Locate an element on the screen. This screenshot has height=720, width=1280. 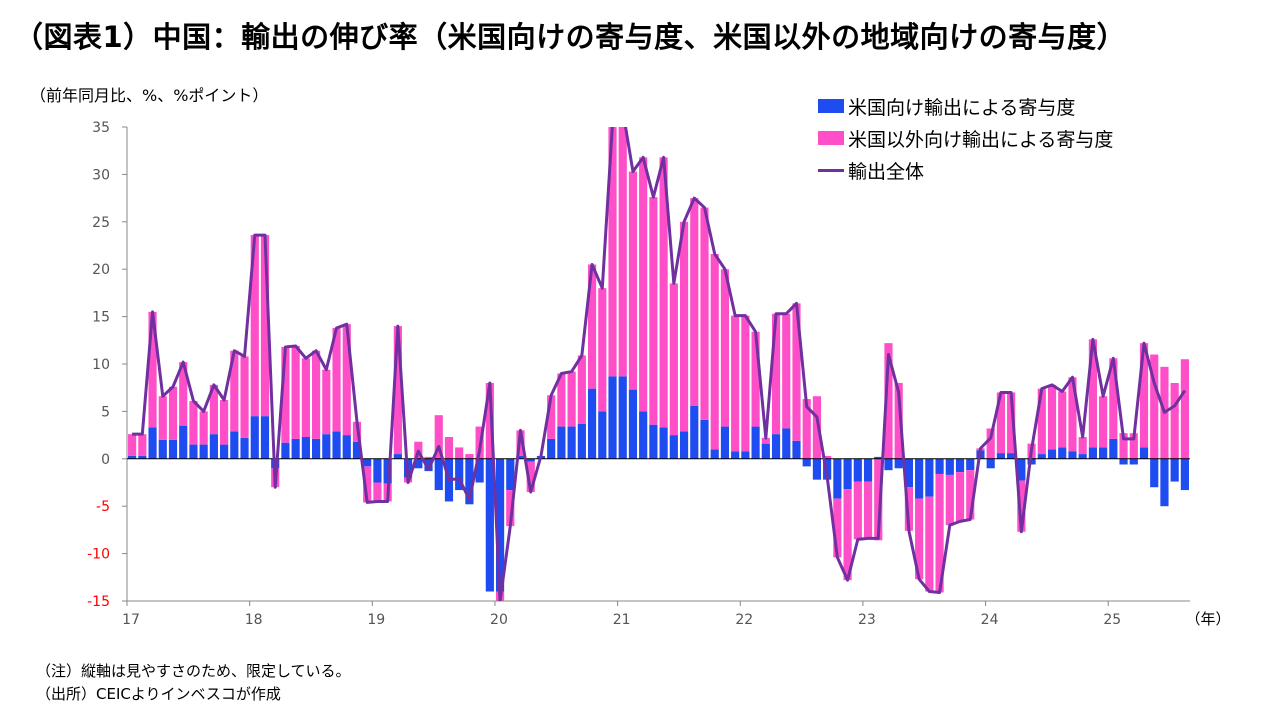
legend-swatch-total is located at coordinates (831, 170).